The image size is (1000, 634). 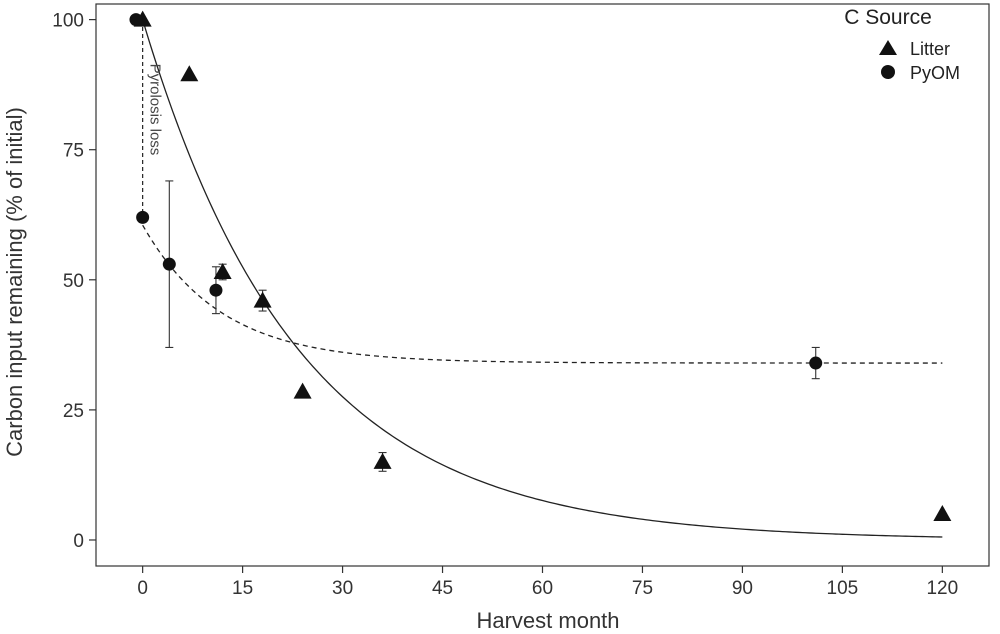 What do you see at coordinates (73, 411) in the screenshot?
I see `y-tick-label: 25` at bounding box center [73, 411].